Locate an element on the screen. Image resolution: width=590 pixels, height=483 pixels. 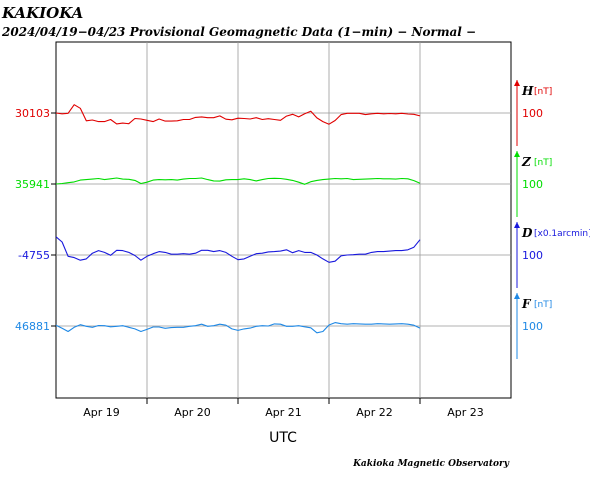
x-tick-label: Apr 21 is located at coordinates (283, 412).